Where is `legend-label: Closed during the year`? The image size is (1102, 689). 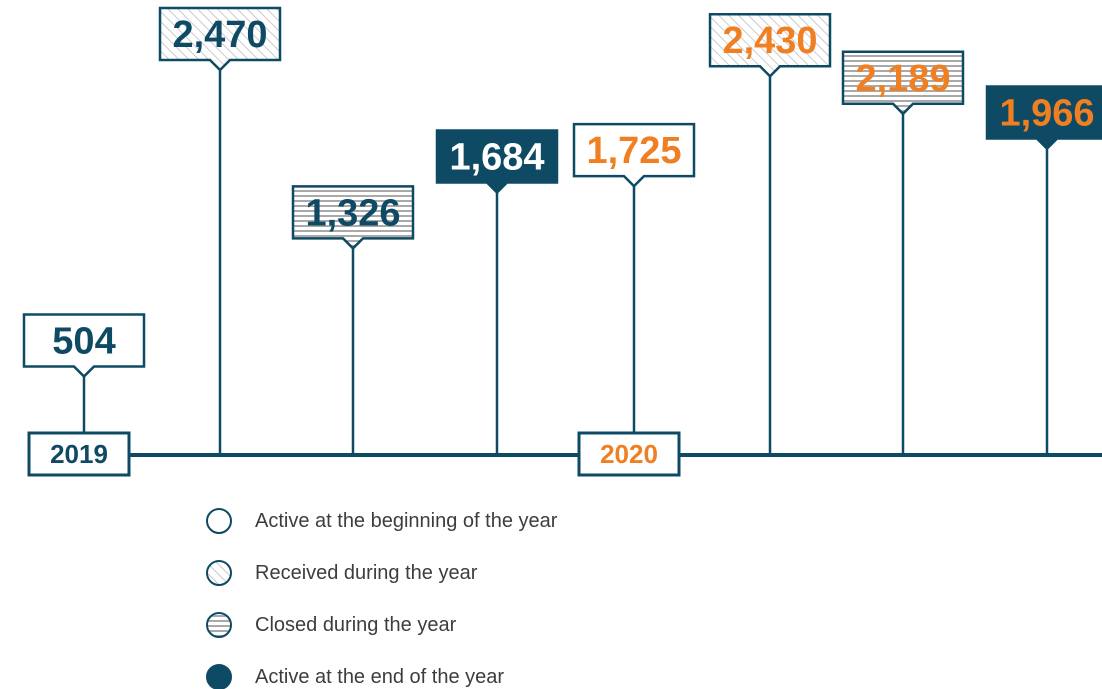 legend-label: Closed during the year is located at coordinates (356, 625).